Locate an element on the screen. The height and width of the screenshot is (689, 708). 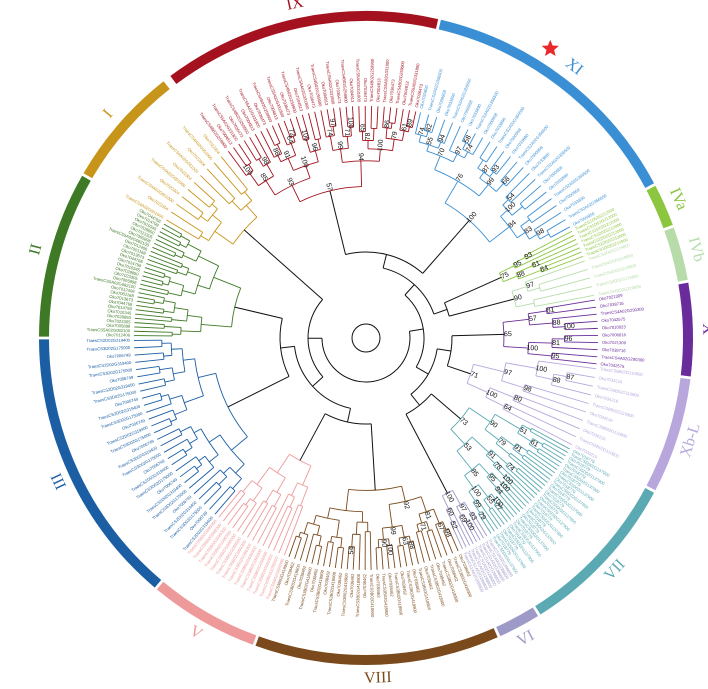
bootstrap-label: 78 is located at coordinates (497, 466).